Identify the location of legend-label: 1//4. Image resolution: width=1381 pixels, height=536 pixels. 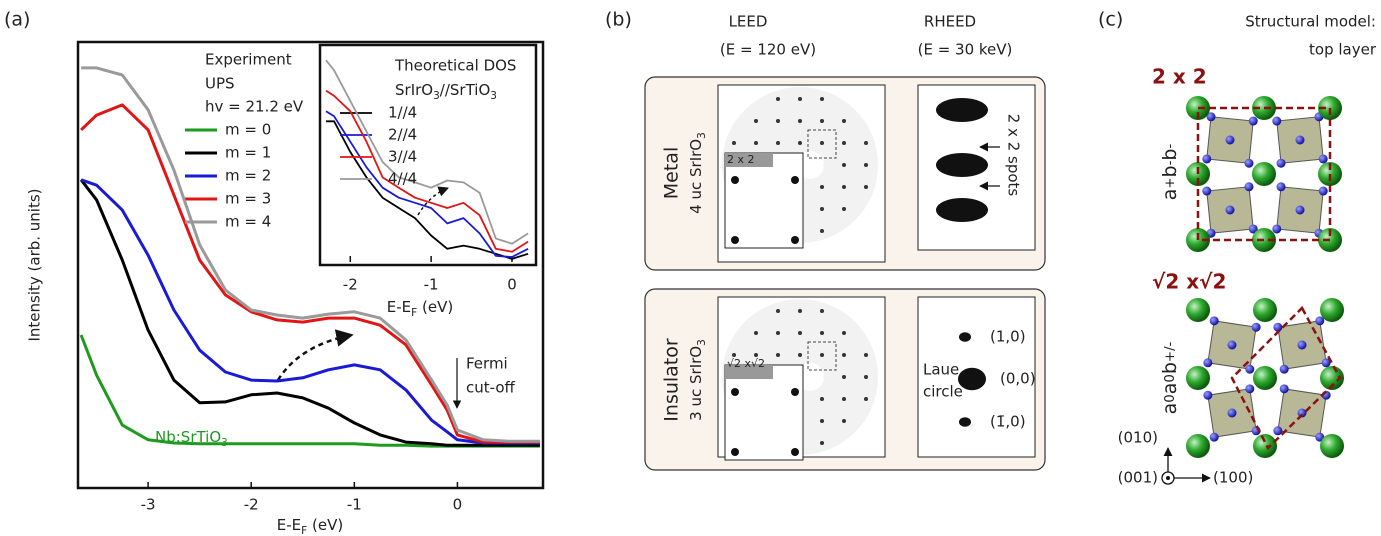
(402, 113).